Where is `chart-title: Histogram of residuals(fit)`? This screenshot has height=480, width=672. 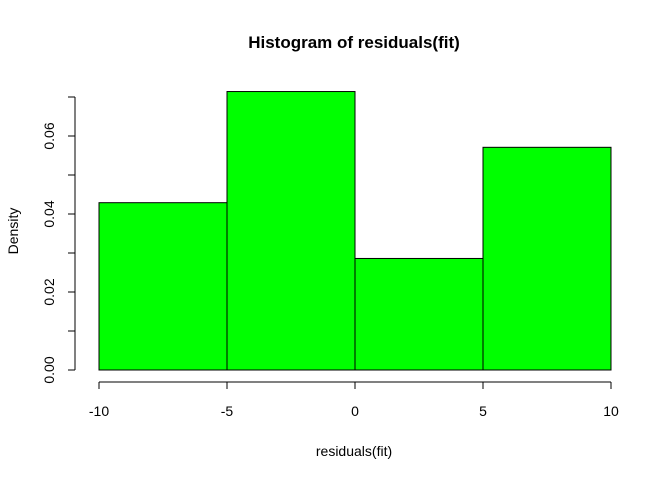 chart-title: Histogram of residuals(fit) is located at coordinates (354, 42).